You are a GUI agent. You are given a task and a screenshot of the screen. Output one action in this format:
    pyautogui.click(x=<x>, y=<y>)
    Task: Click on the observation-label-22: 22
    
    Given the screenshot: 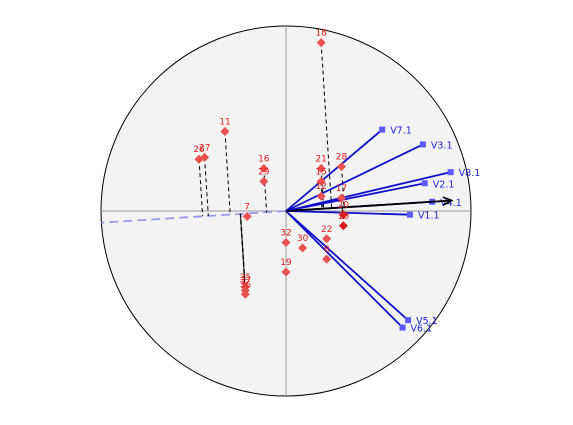 What is the action you would take?
    pyautogui.click(x=326, y=230)
    